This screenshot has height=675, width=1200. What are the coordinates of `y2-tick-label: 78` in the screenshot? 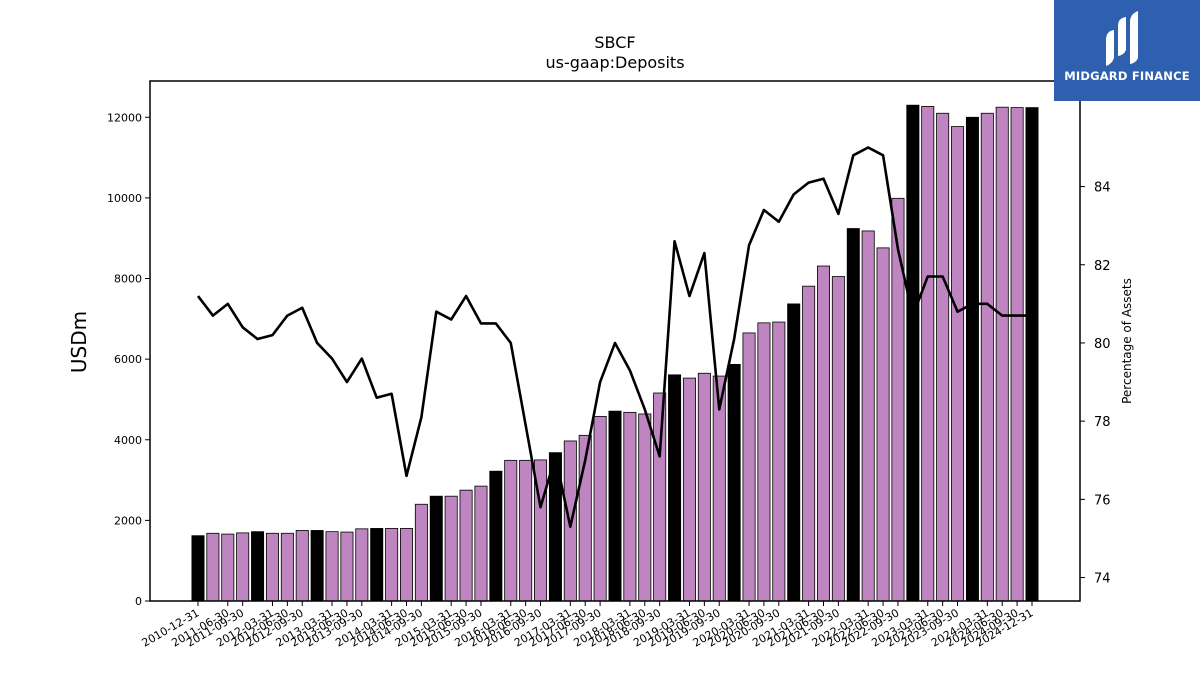 It's located at (1102, 422).